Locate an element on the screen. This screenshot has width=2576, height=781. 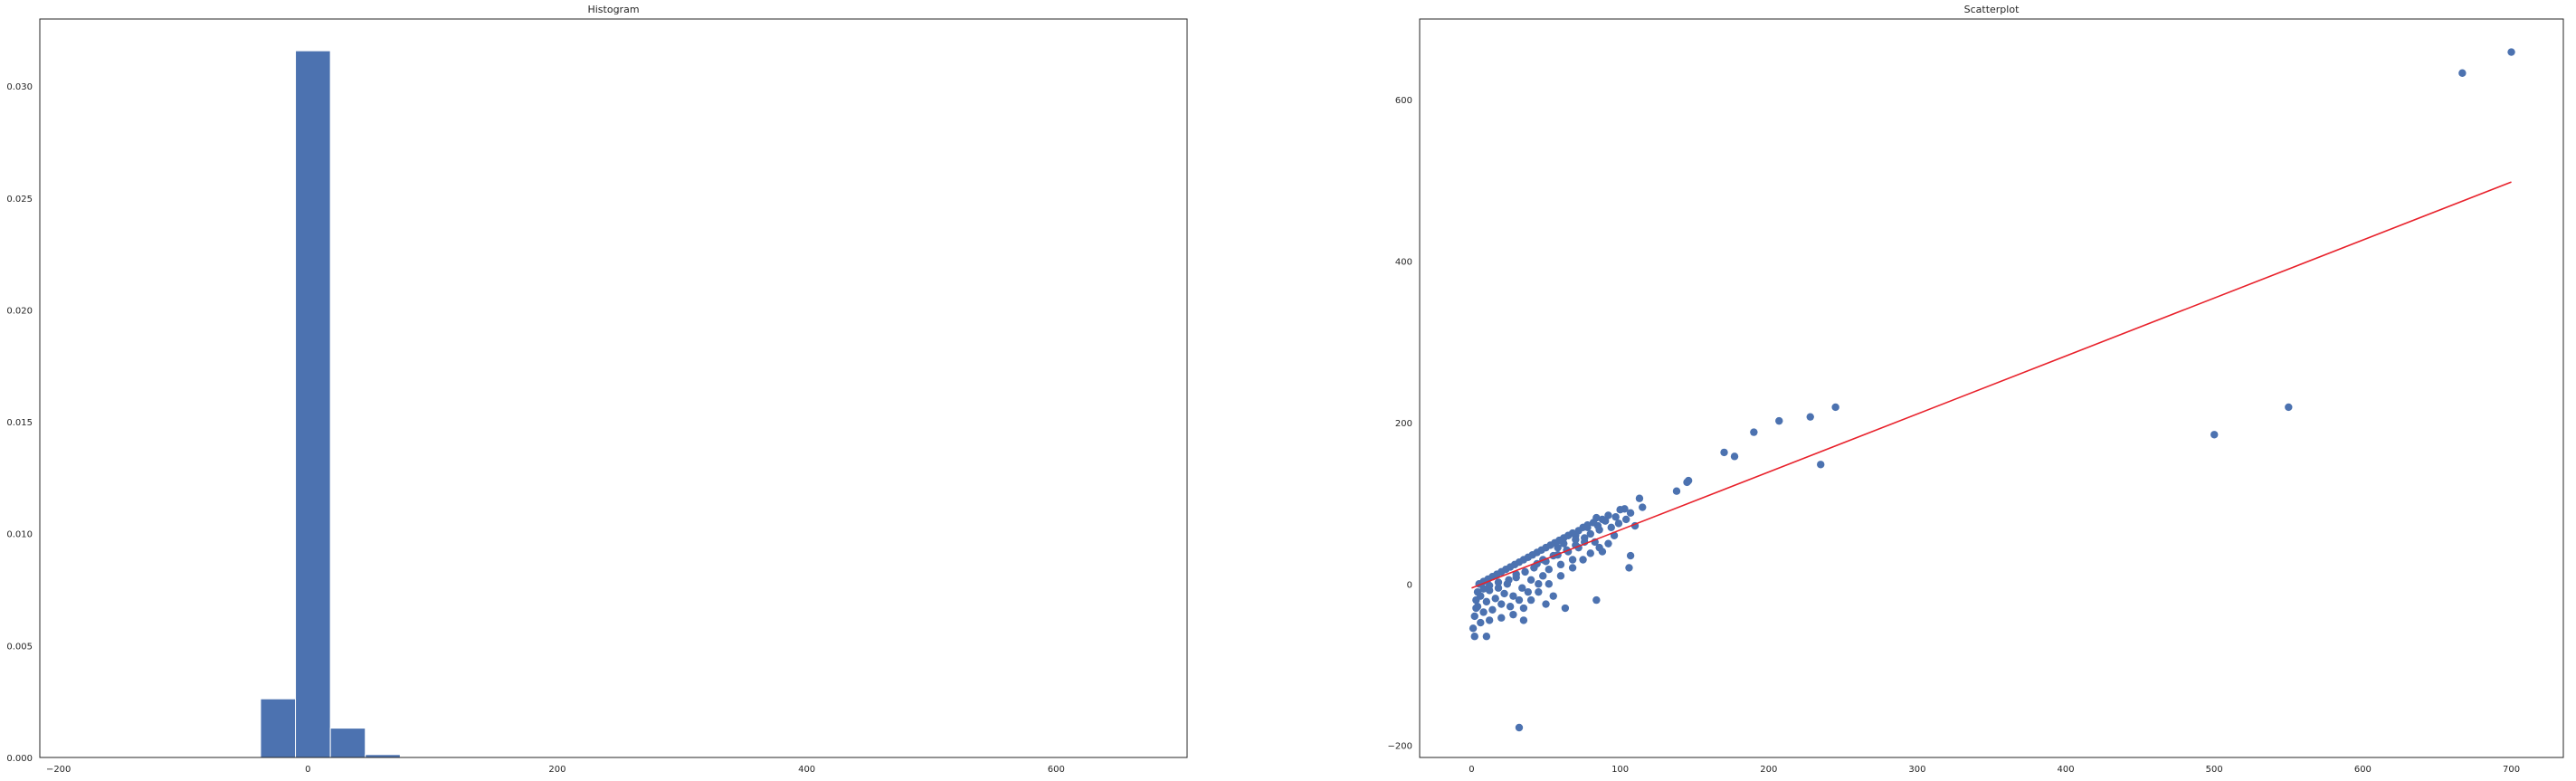
histogram-title: Histogram is located at coordinates (613, 9).